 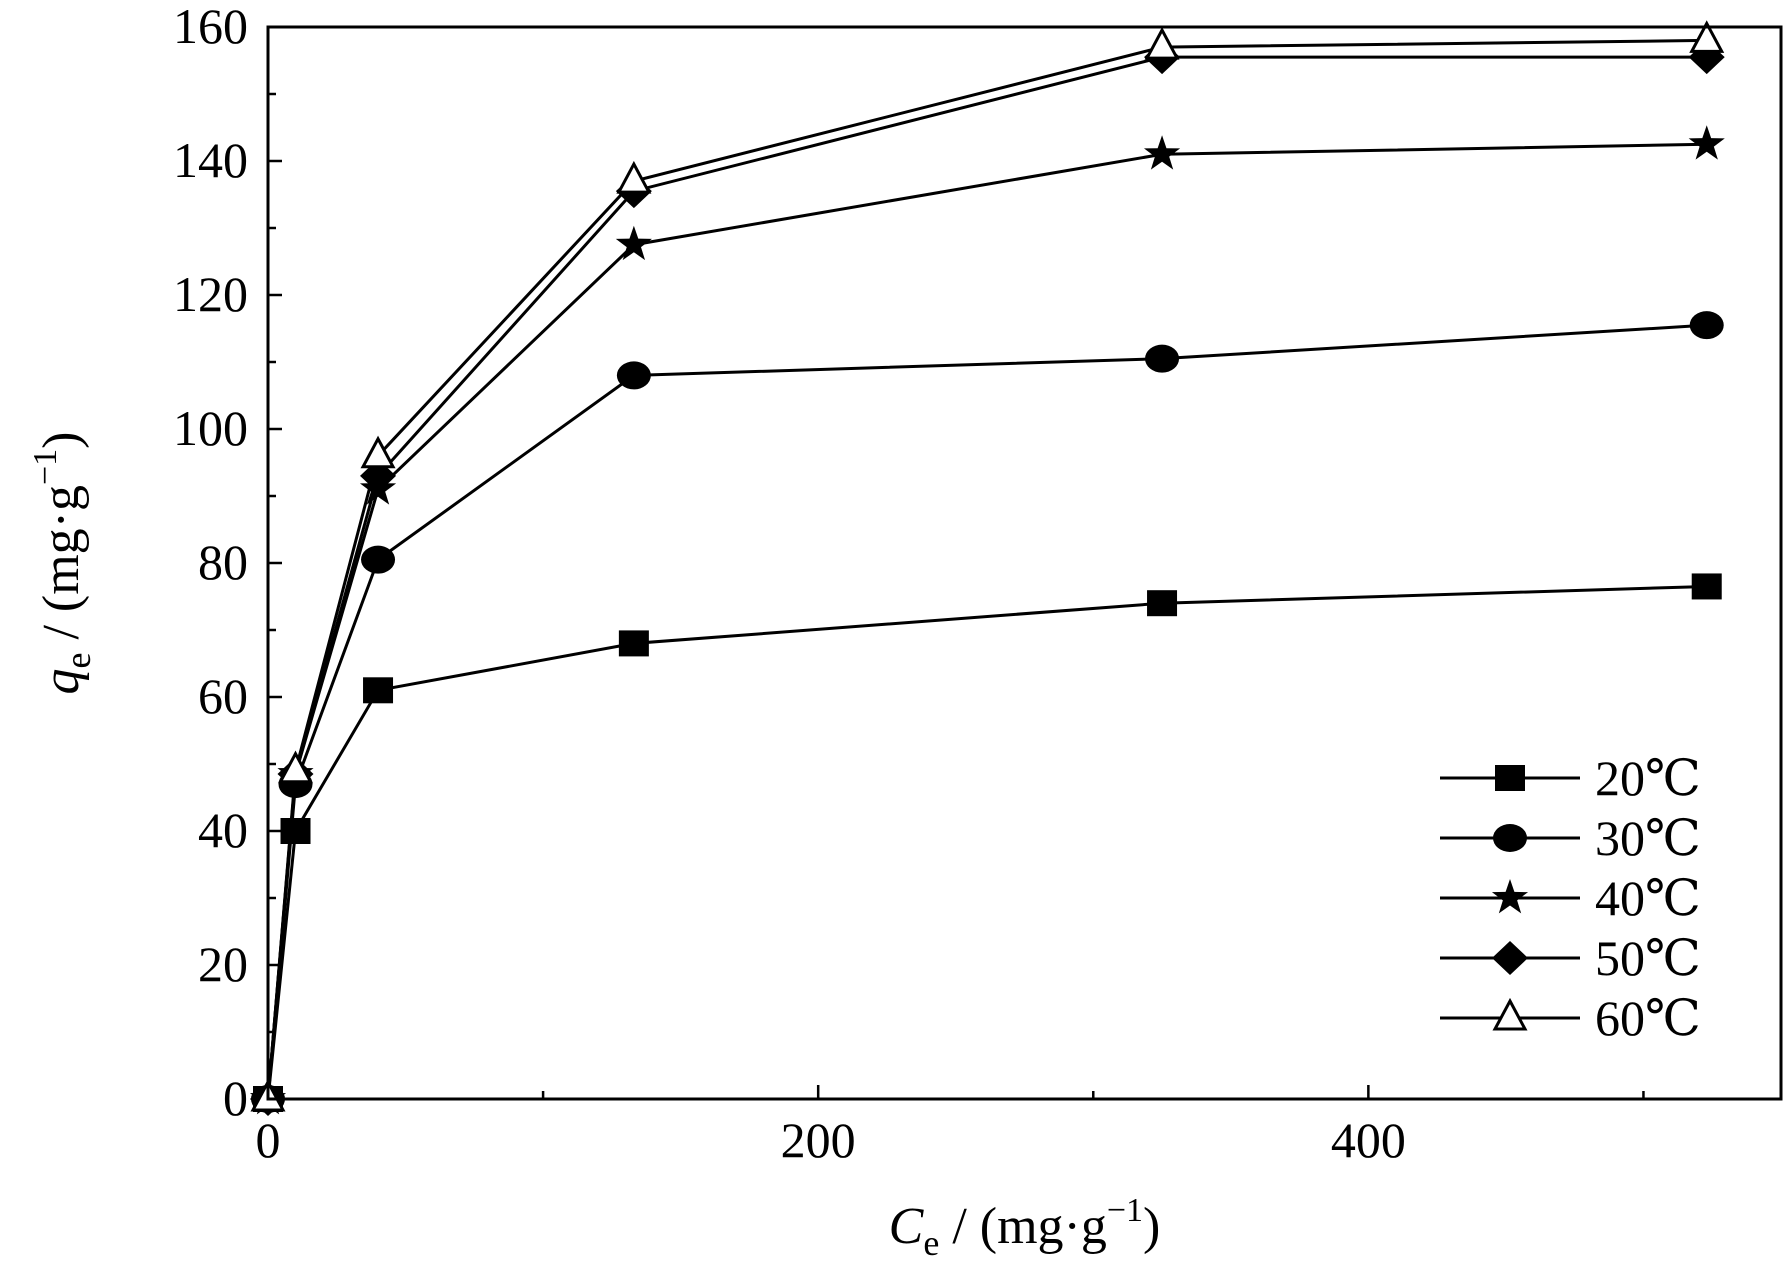 What do you see at coordinates (1648, 1018) in the screenshot?
I see `legend-label: 60℃` at bounding box center [1648, 1018].